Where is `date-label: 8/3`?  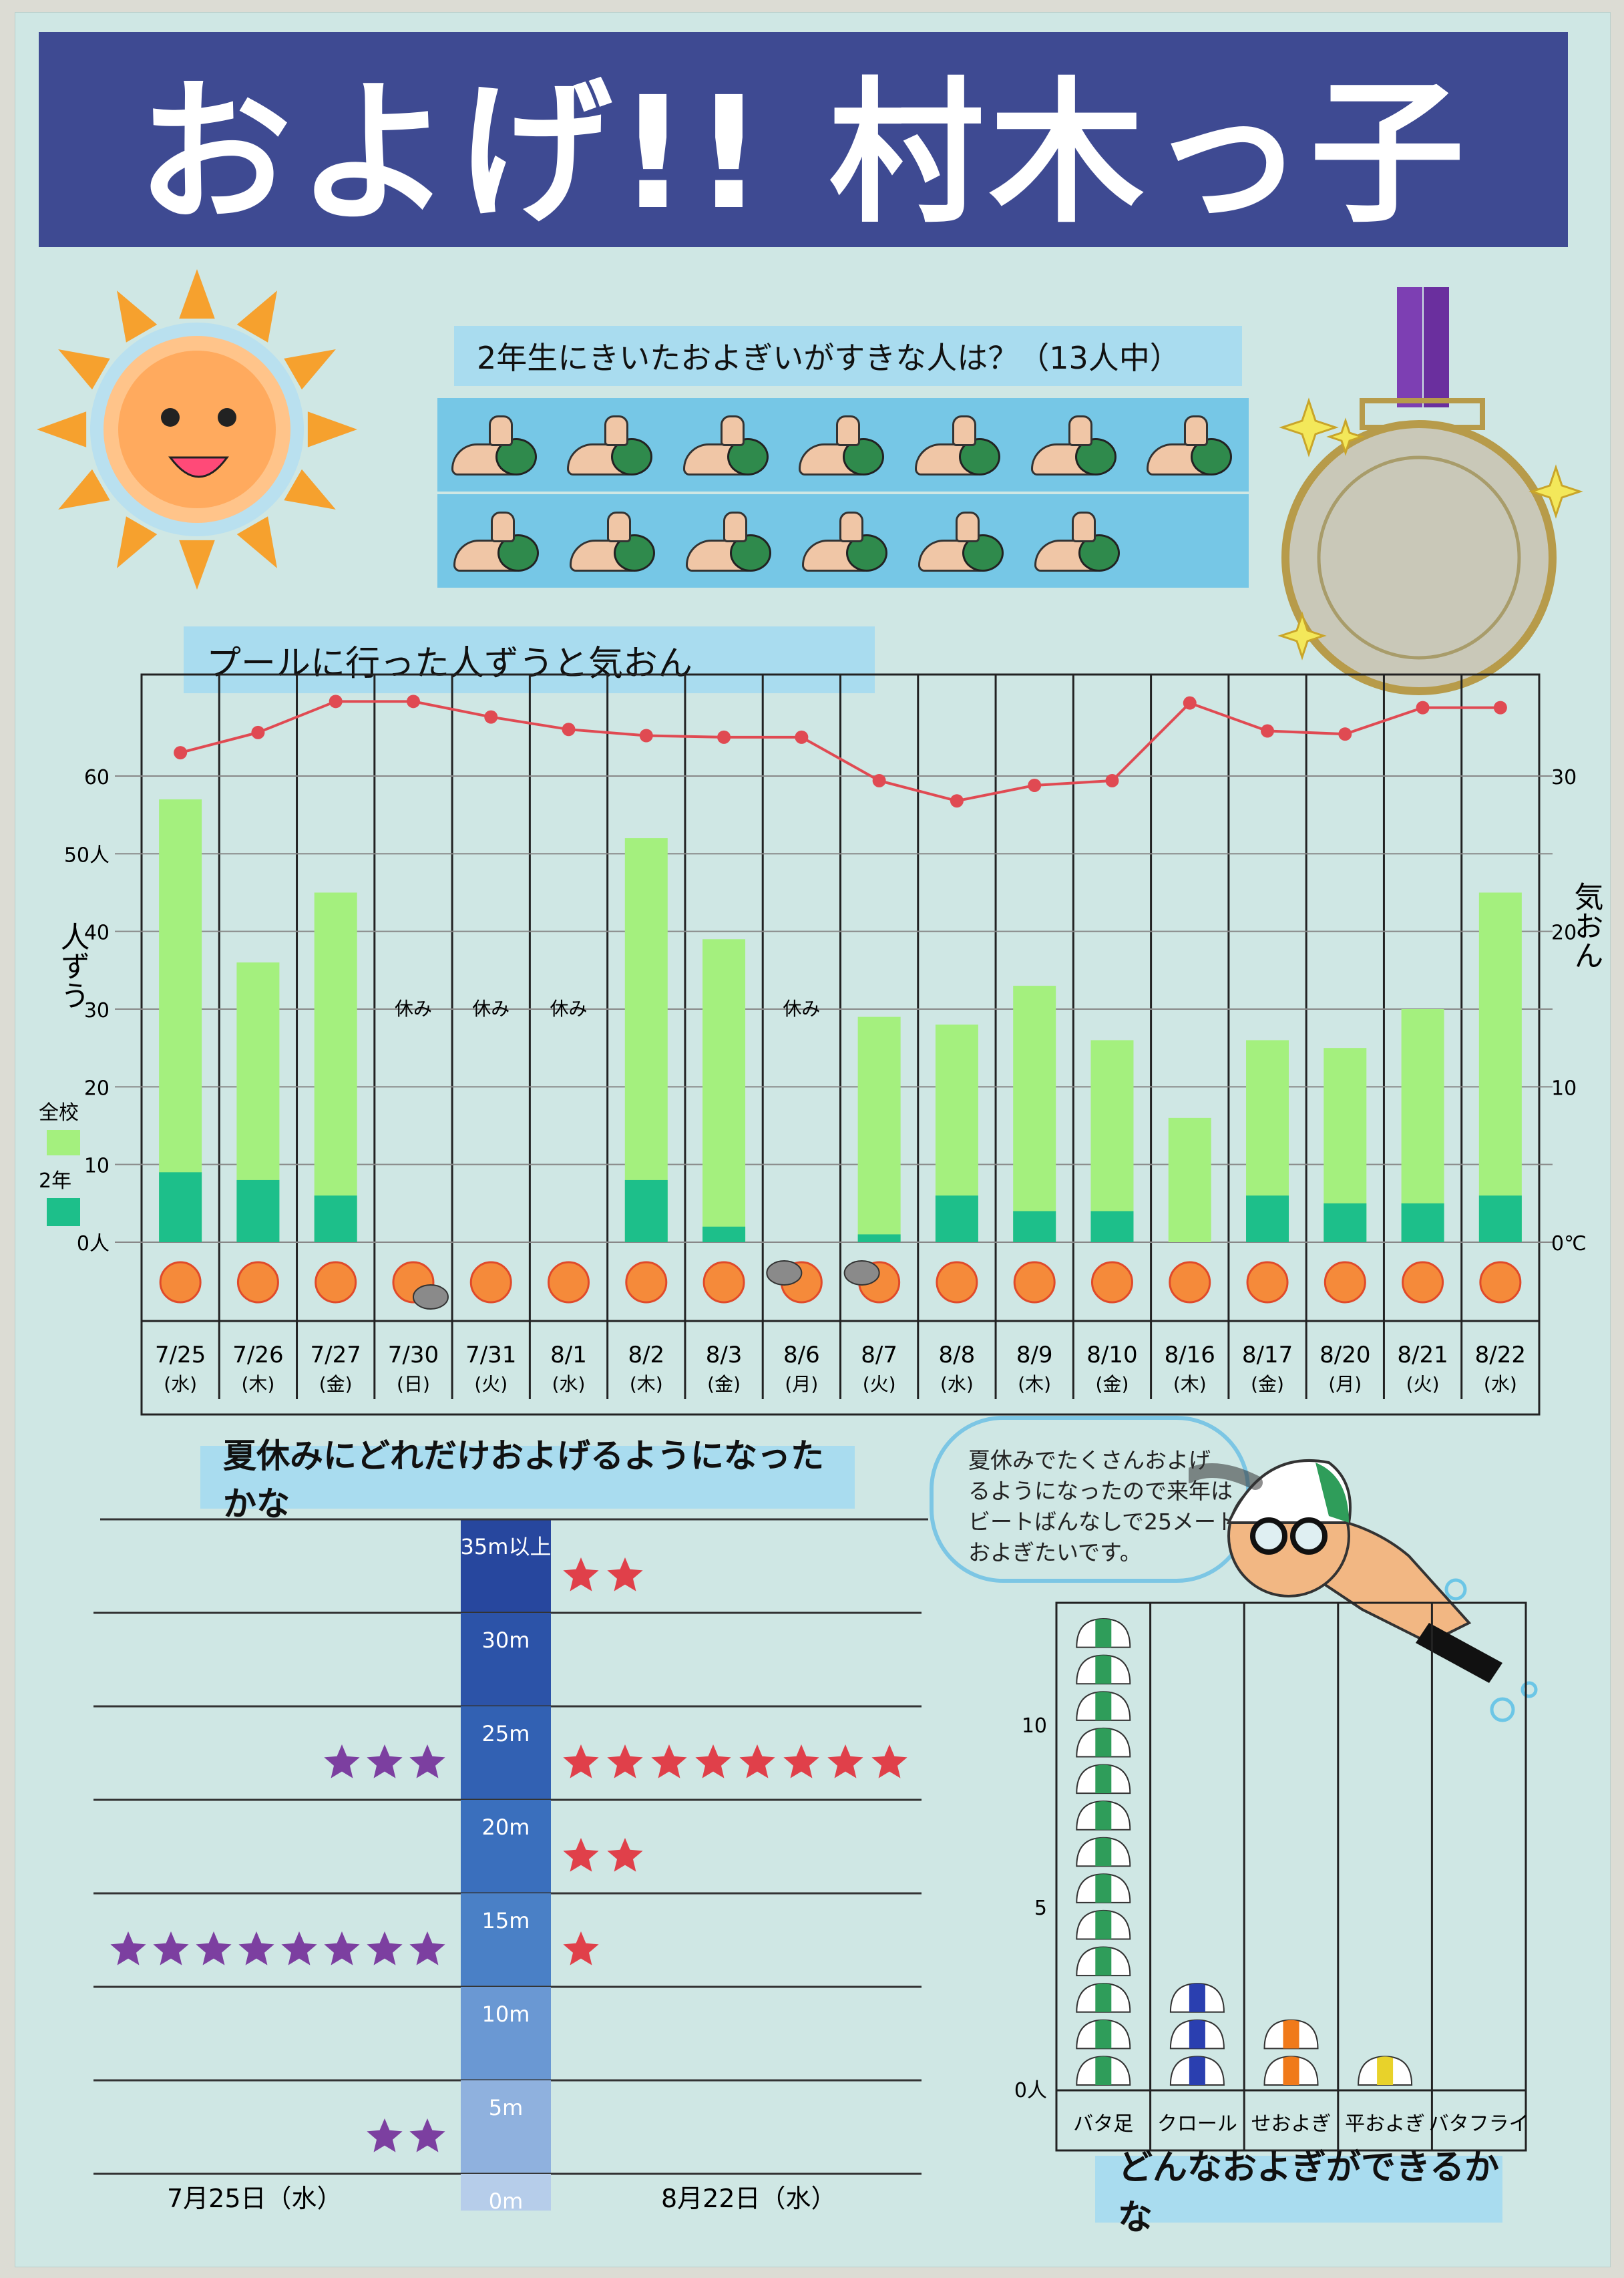
date-label: 8/3 is located at coordinates (724, 1355).